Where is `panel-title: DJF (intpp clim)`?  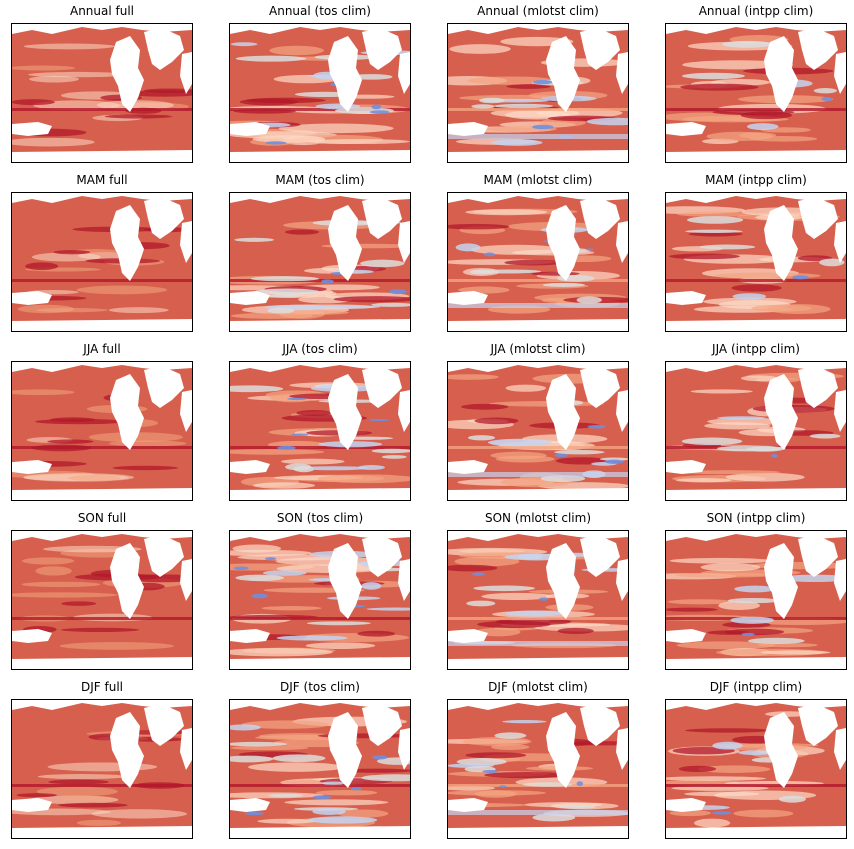
panel-title: DJF (intpp clim) is located at coordinates (756, 687).